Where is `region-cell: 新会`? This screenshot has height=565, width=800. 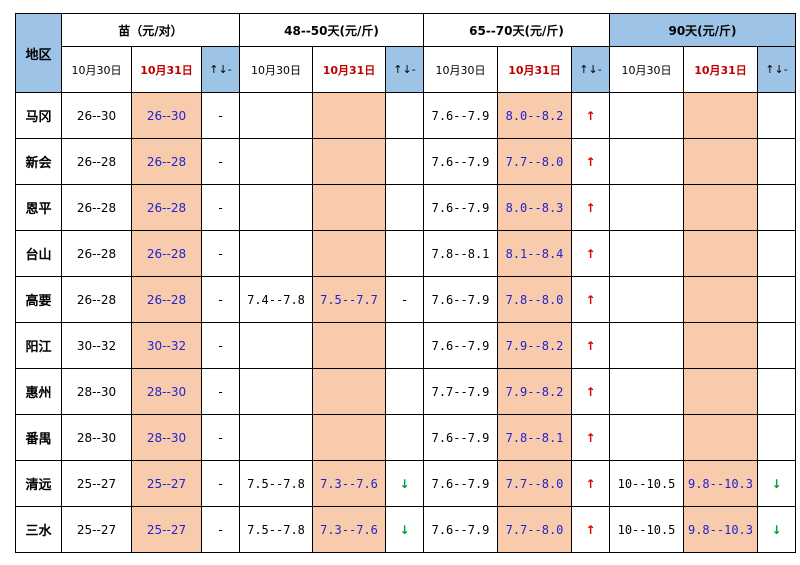 region-cell: 新会 is located at coordinates (38, 161).